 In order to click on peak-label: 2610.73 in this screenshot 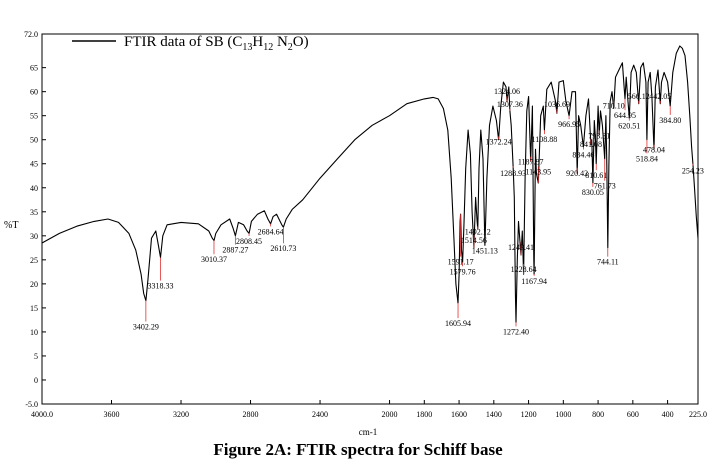, I will do `click(283, 248)`.